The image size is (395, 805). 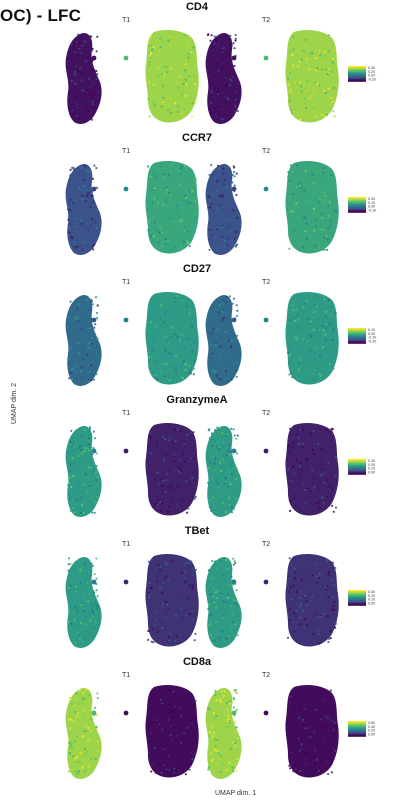 What do you see at coordinates (362, 74) in the screenshot?
I see `colorbar-legend: 0.400.200.00-0.20` at bounding box center [362, 74].